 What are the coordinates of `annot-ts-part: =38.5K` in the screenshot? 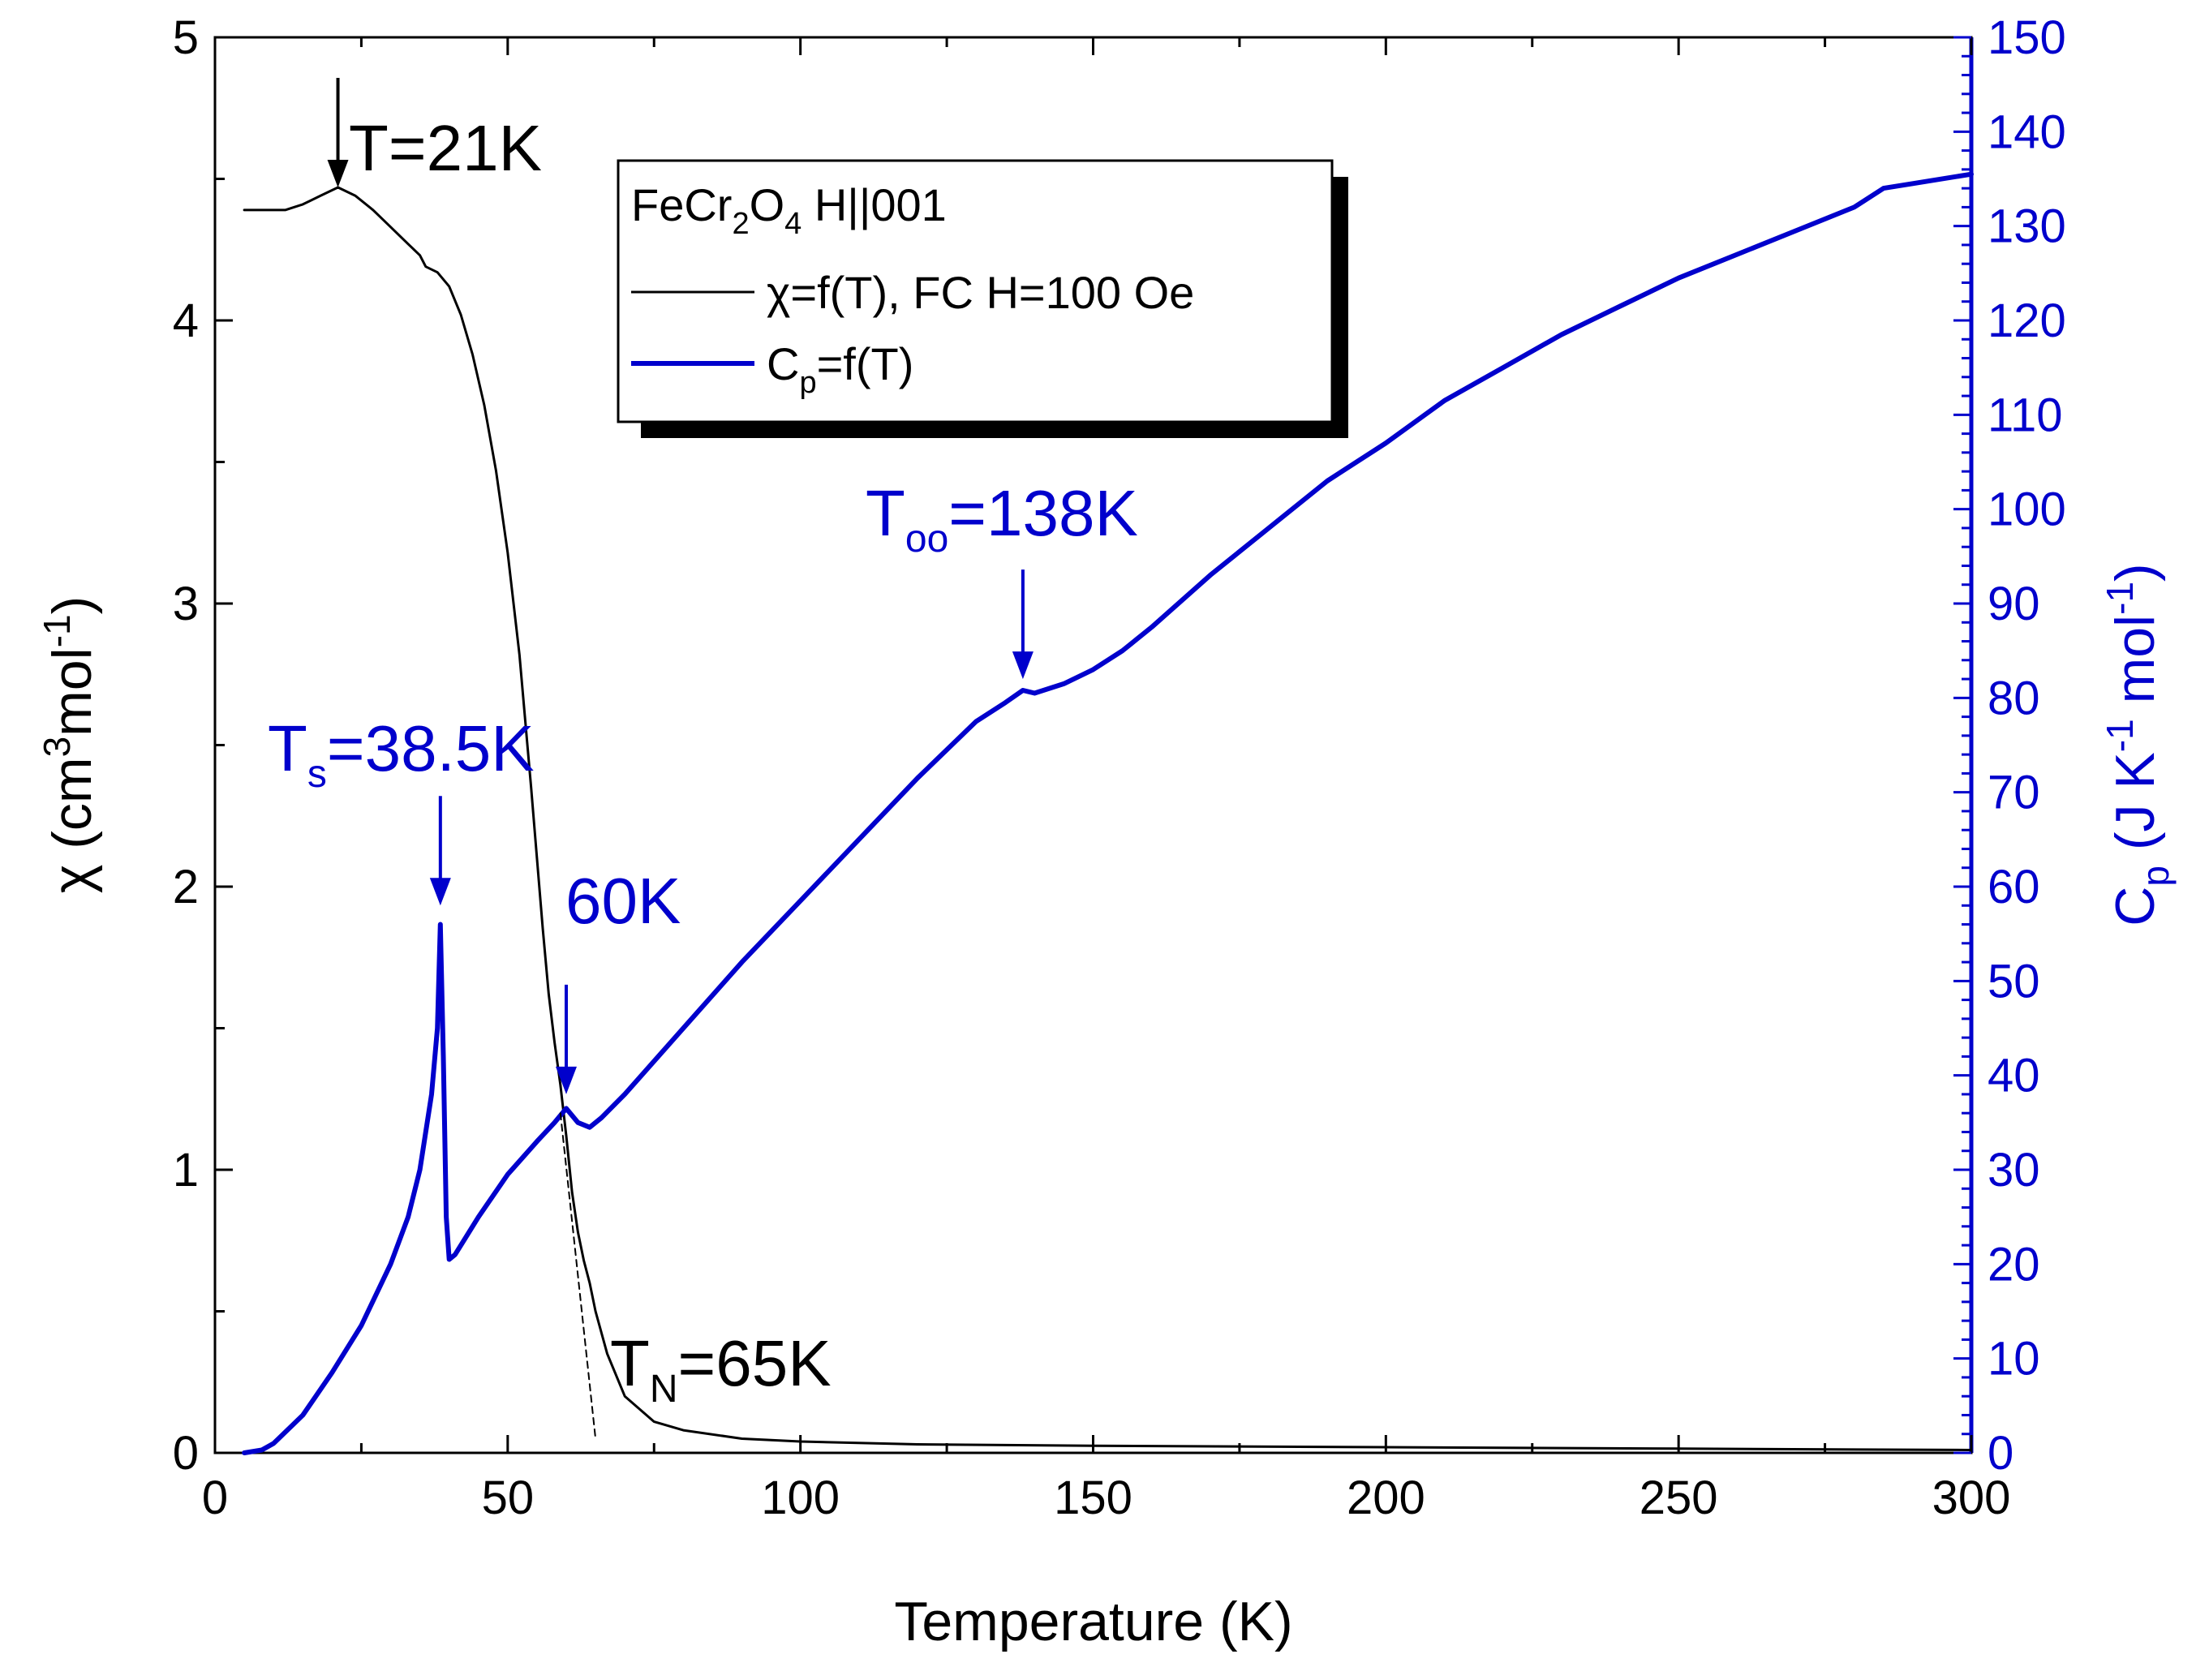 It's located at (431, 748).